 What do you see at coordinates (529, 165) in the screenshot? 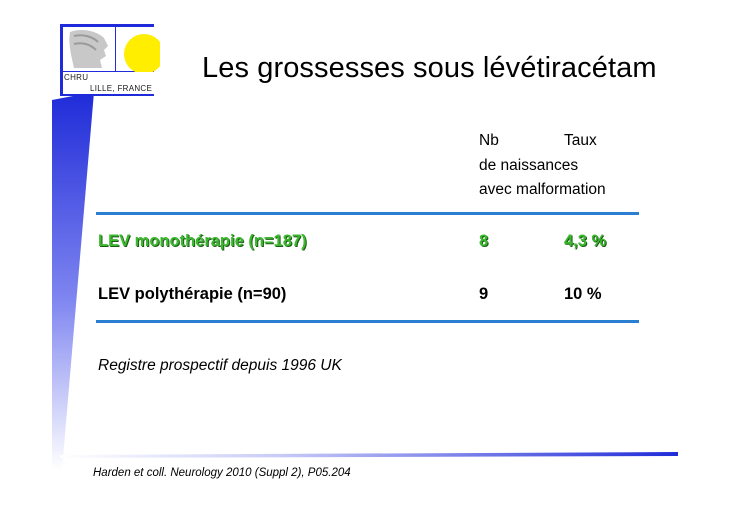
I see `header-line2: de naissances` at bounding box center [529, 165].